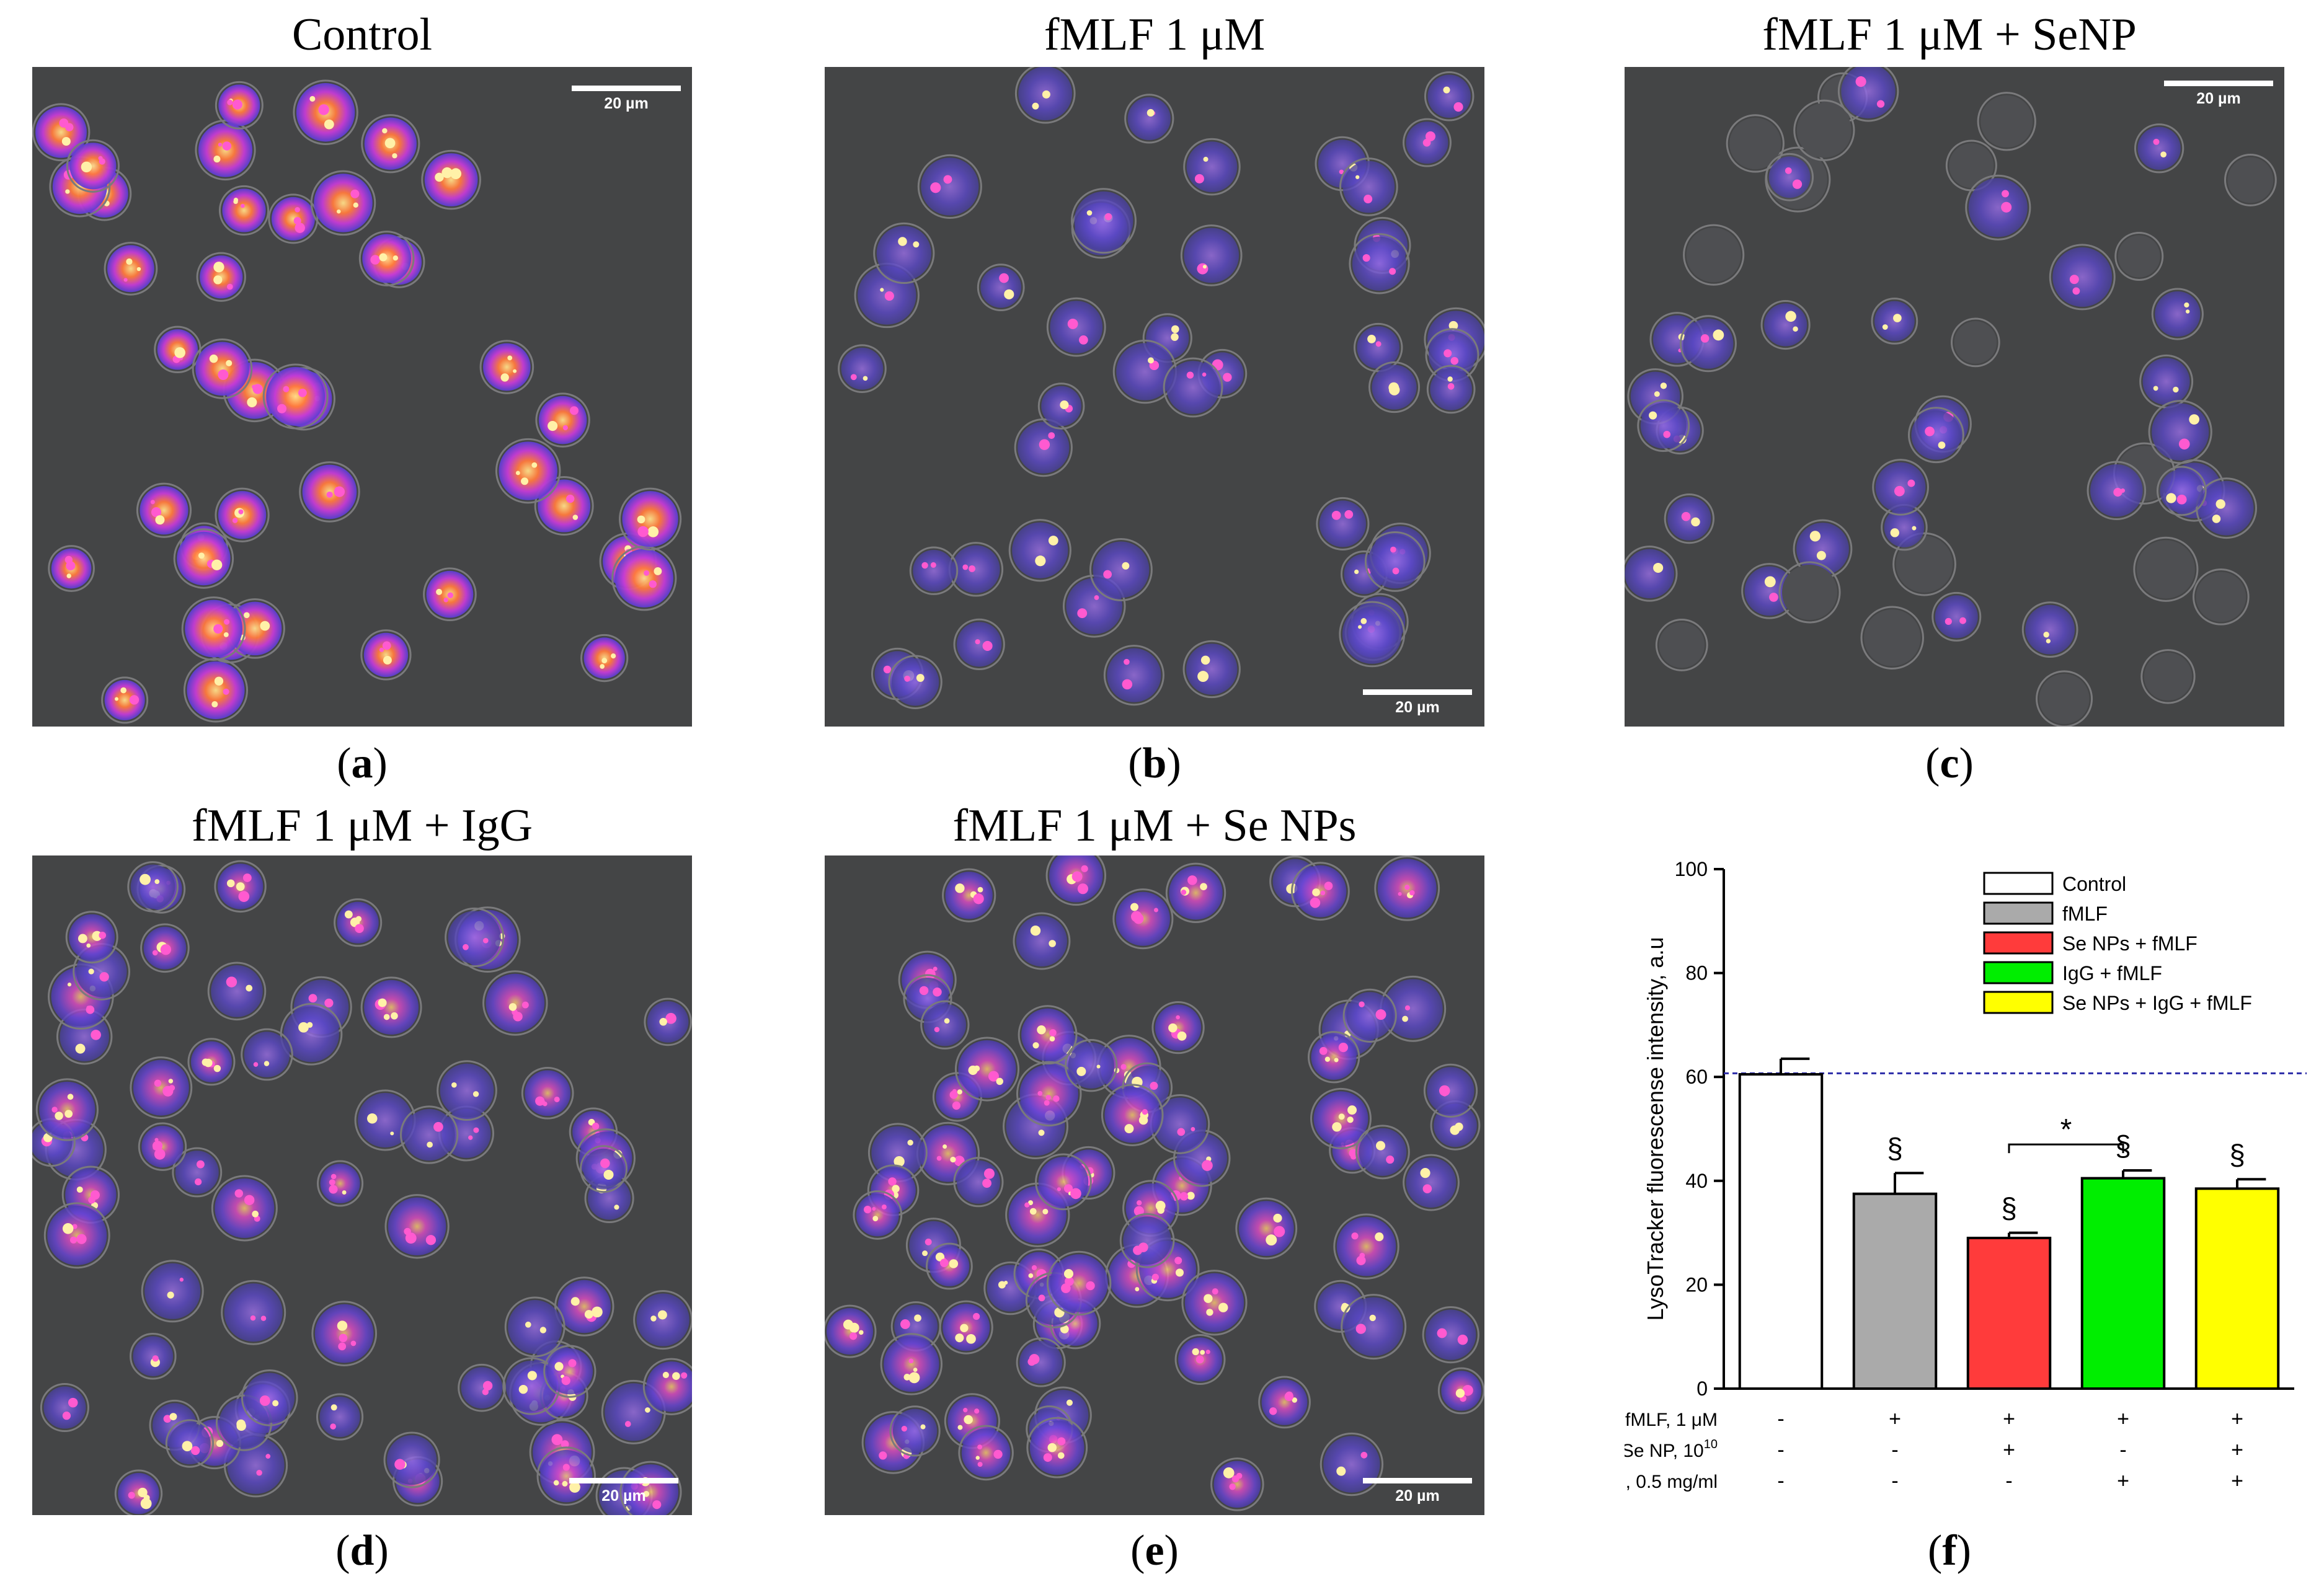  I want to click on significance-bracket, so click(2066, 1148).